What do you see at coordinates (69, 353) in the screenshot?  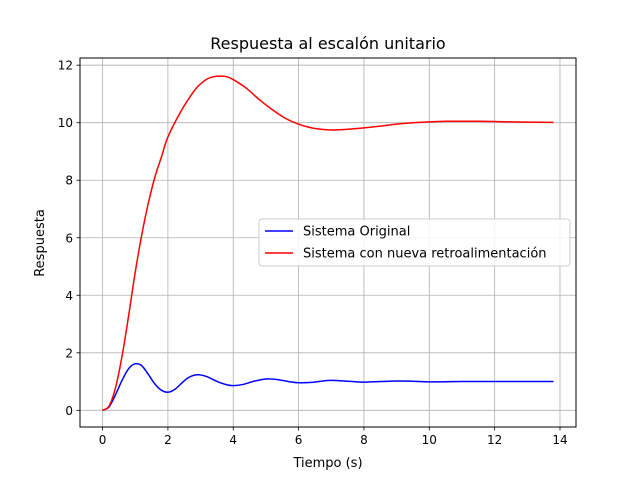 I see `y-tick-label: 2` at bounding box center [69, 353].